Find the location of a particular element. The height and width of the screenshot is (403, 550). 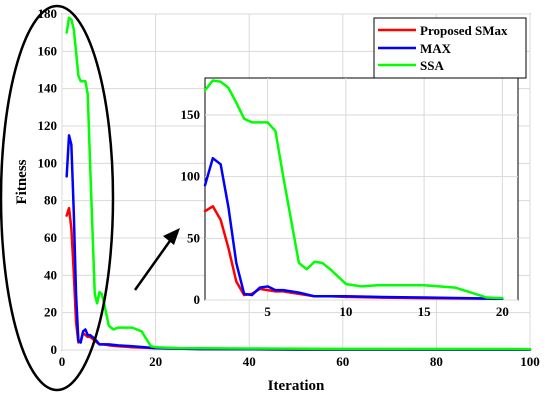

main-x-tick-labels: 0 20 40 60 80 100 is located at coordinates (299, 361).